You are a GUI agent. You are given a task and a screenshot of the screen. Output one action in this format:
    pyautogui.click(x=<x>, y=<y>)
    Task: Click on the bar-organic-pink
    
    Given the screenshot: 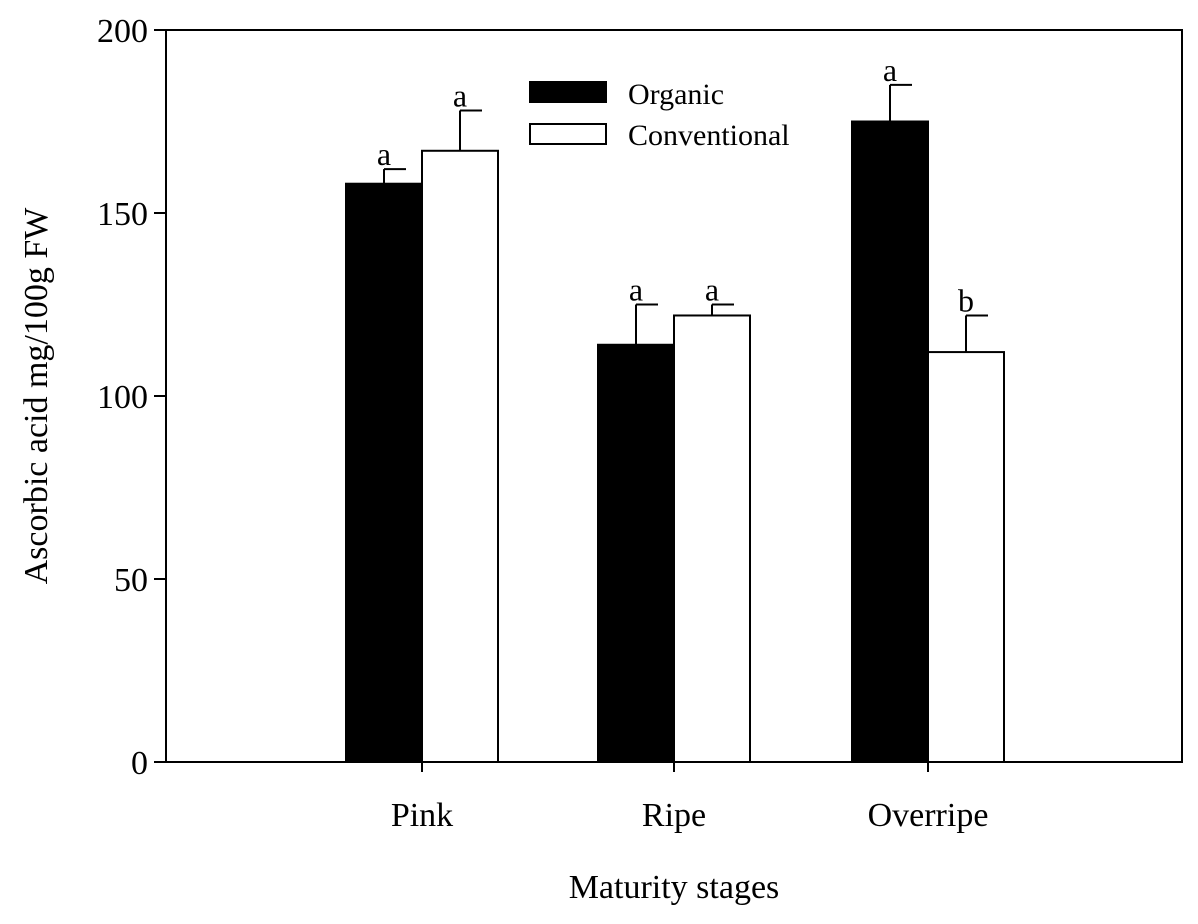 What is the action you would take?
    pyautogui.click(x=384, y=473)
    